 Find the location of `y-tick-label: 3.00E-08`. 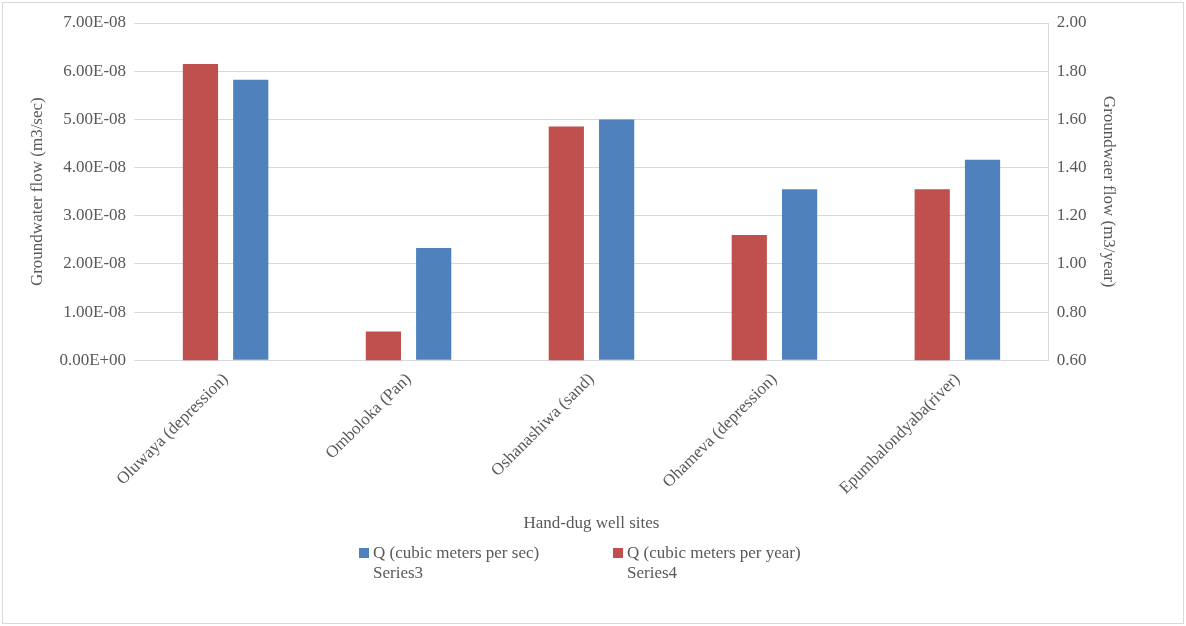

y-tick-label: 3.00E-08 is located at coordinates (95, 215).